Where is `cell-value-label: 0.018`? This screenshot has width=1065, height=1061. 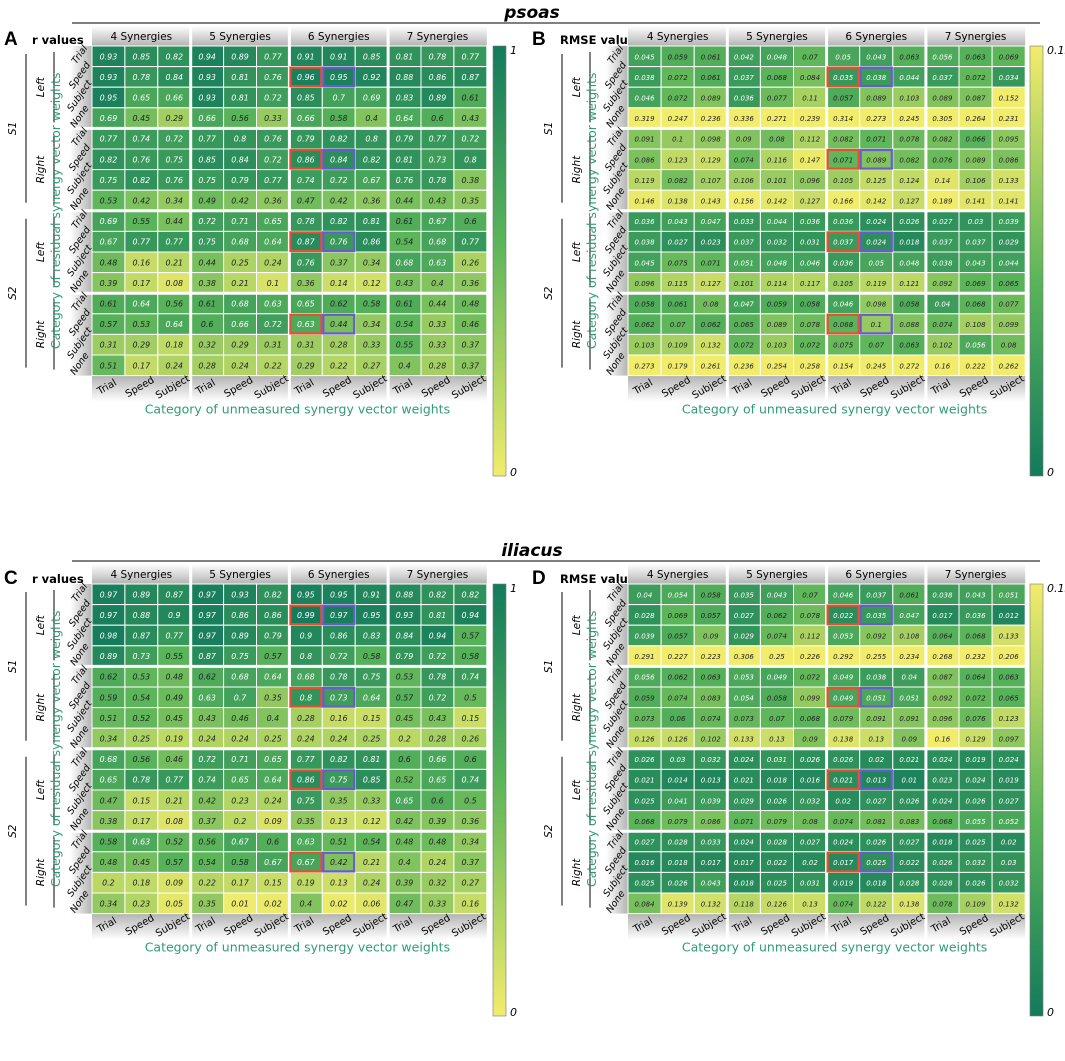
cell-value-label: 0.018 is located at coordinates (744, 884).